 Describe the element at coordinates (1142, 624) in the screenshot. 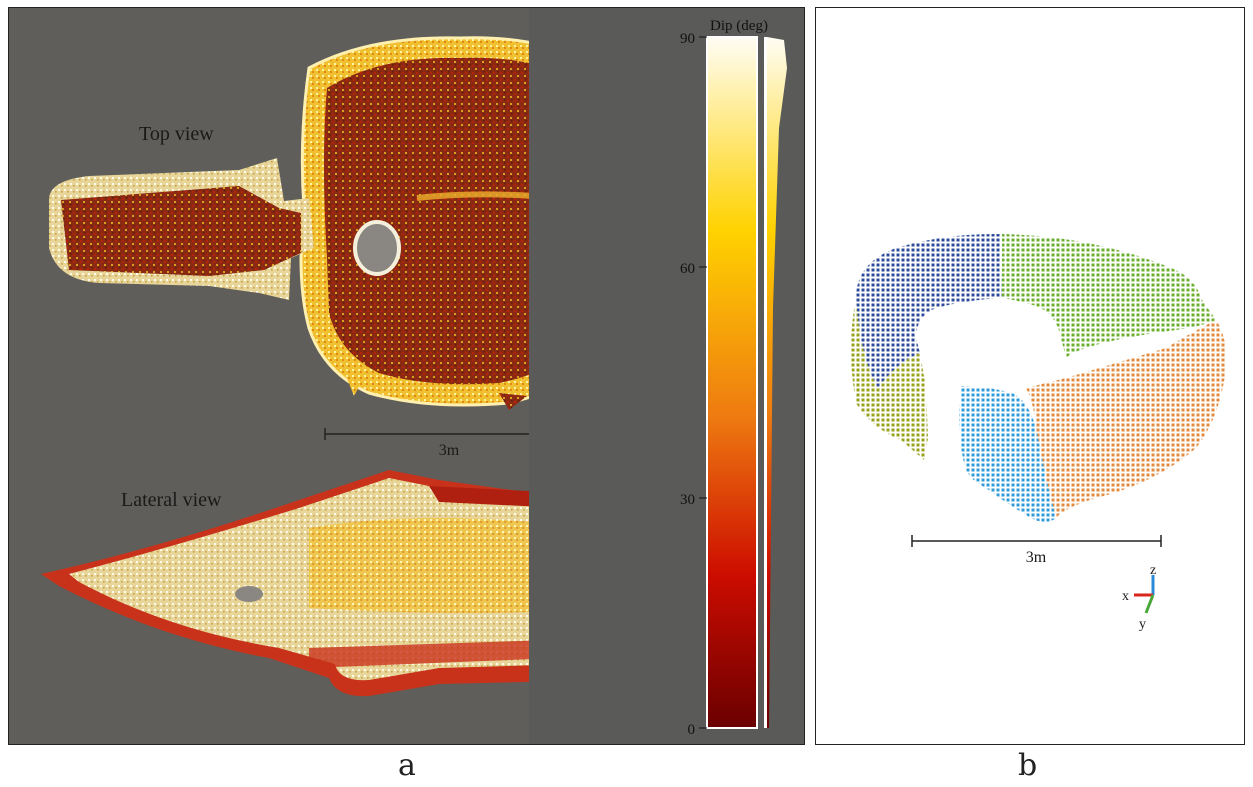

I see `axis-label-y: y` at that location.